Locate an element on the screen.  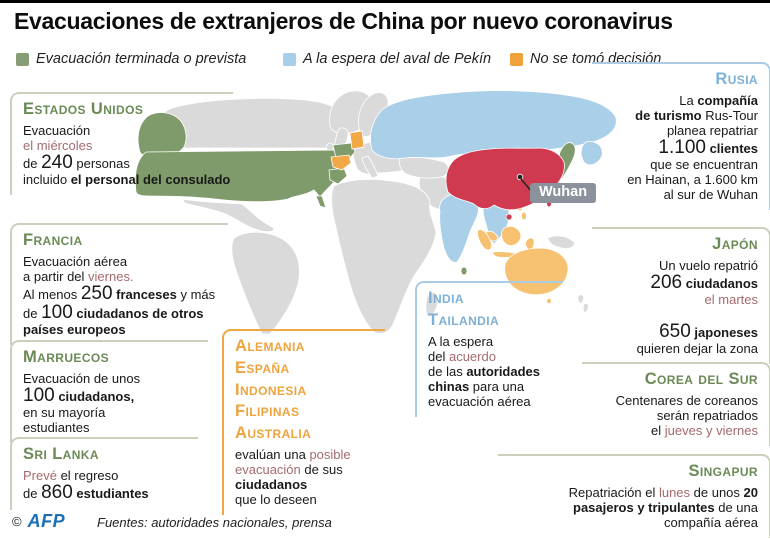
map-south-america is located at coordinates (265, 283).